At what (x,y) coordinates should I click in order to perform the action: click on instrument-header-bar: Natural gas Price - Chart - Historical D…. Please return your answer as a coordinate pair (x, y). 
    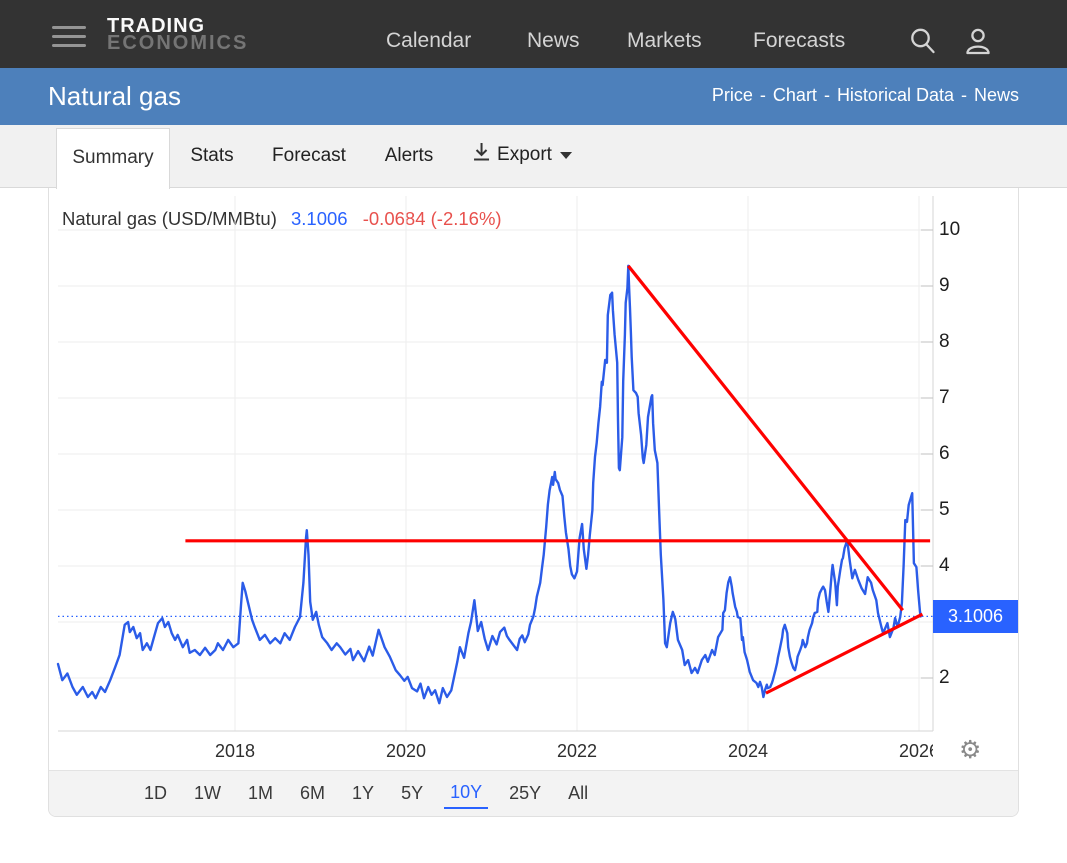
    Looking at the image, I should click on (533, 96).